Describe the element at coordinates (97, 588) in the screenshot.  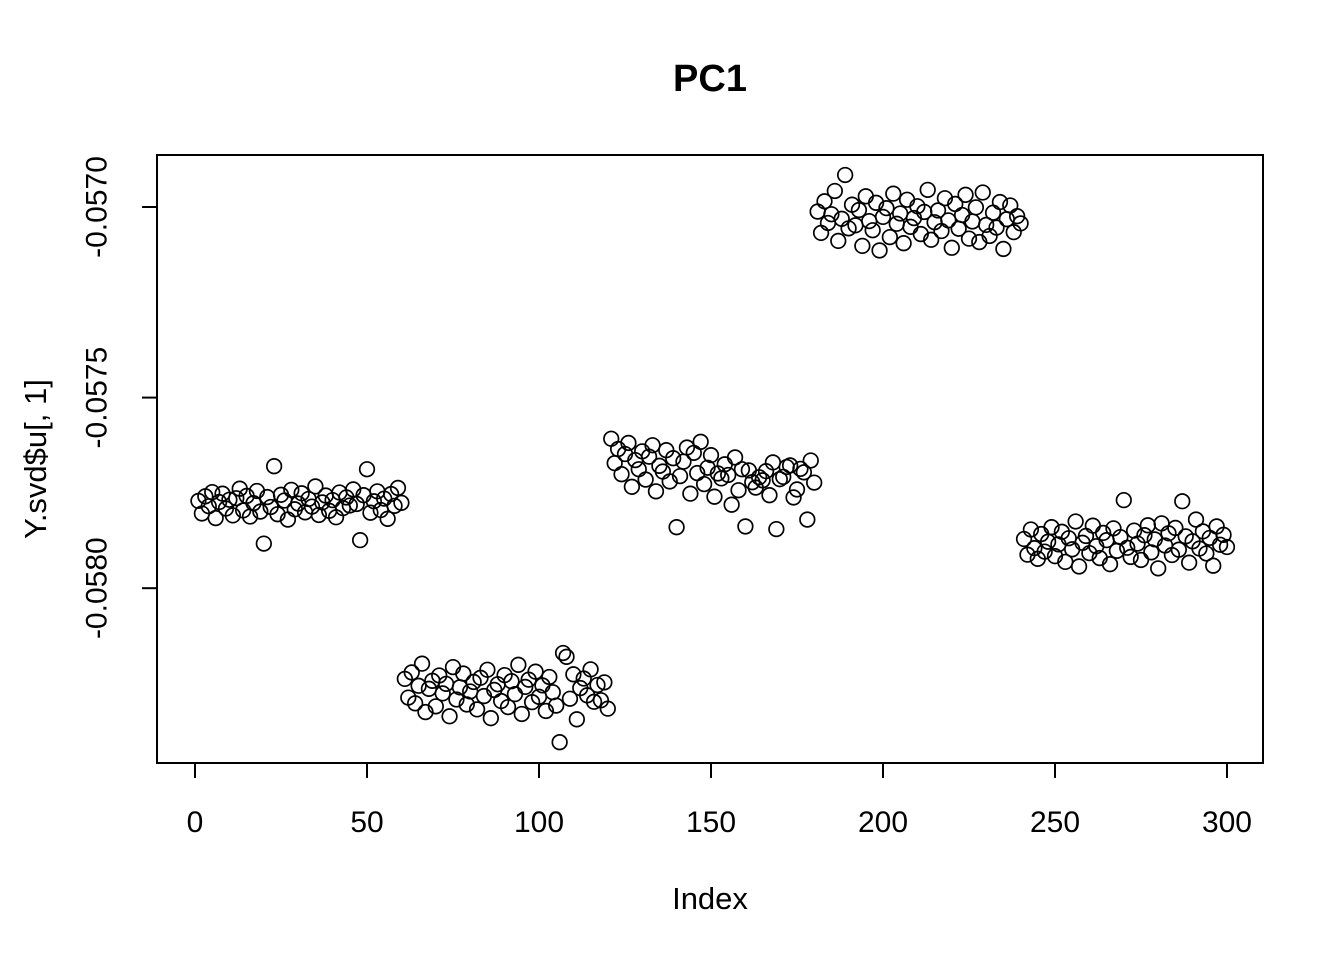
I see `y-tick-label: -0.0580` at that location.